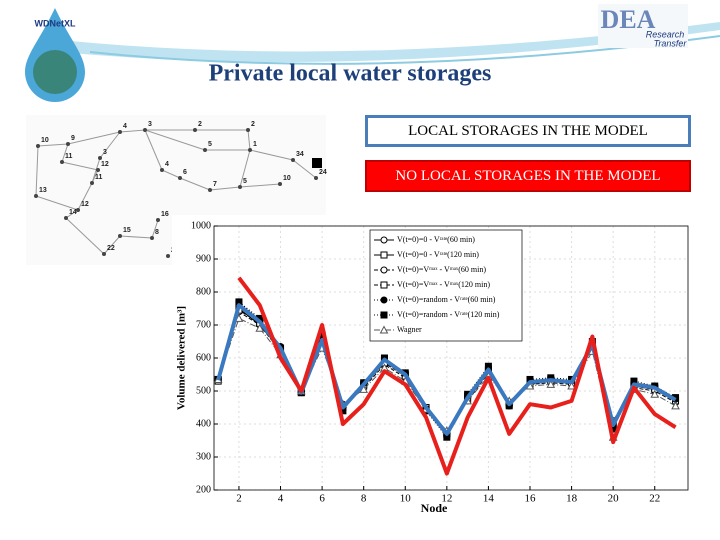  Describe the element at coordinates (203, 324) in the screenshot. I see `y-tick-label: 700` at that location.